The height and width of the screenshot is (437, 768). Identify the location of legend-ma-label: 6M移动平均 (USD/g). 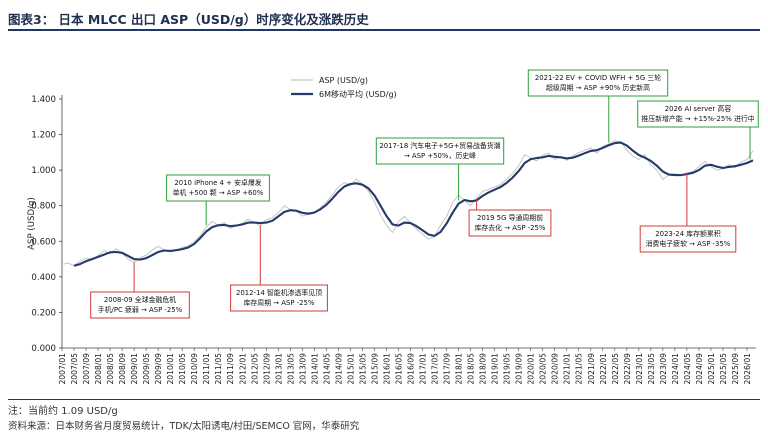
(358, 94).